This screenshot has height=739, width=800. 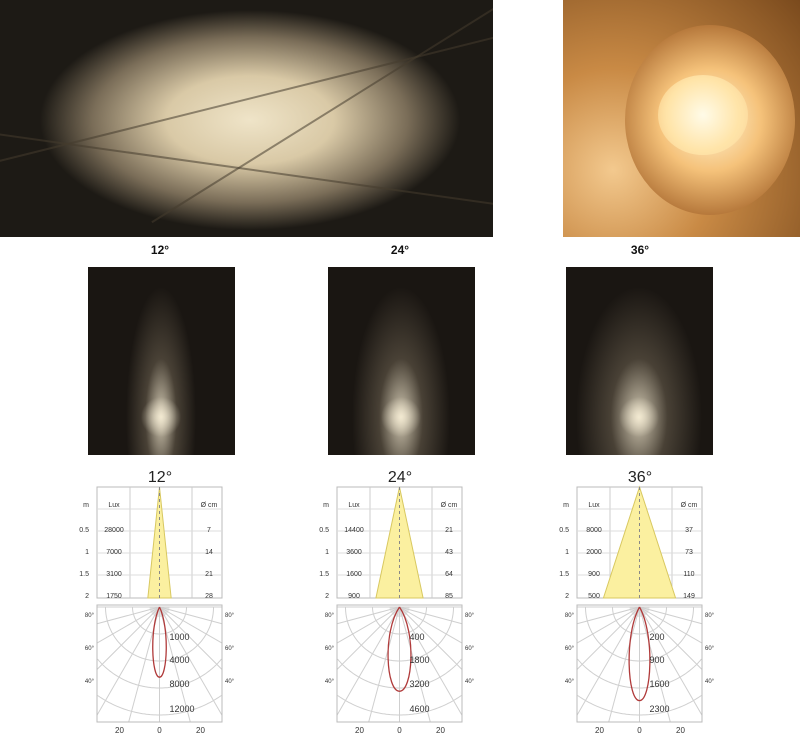 I want to click on intensity-label: 1800, so click(x=420, y=660).